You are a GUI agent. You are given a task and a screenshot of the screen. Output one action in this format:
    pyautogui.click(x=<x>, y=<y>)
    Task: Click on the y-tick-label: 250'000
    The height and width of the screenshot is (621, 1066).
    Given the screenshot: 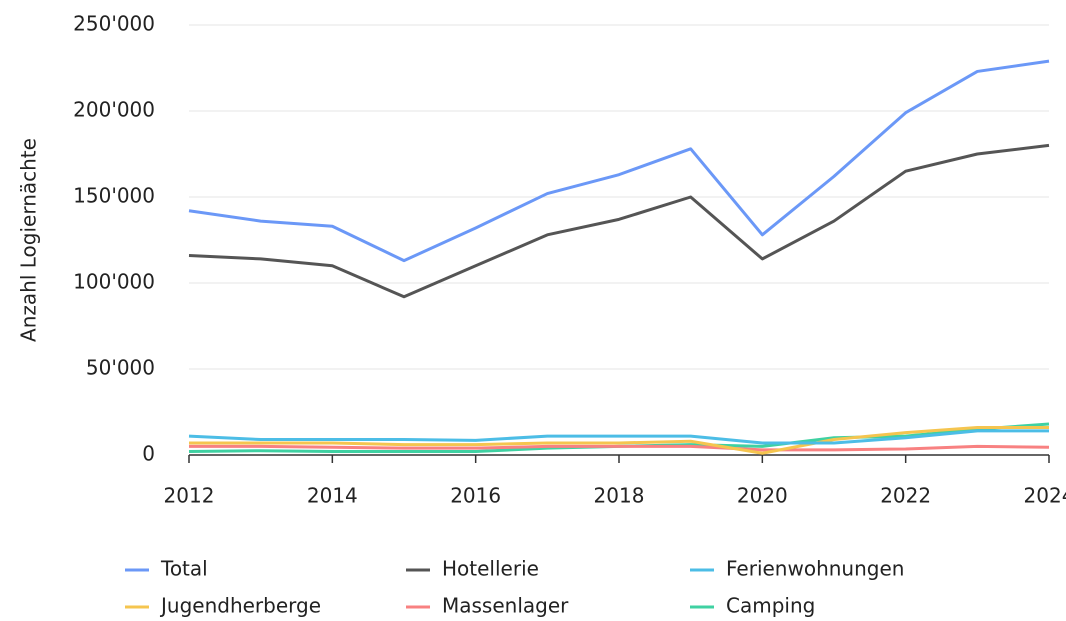 What is the action you would take?
    pyautogui.click(x=114, y=24)
    